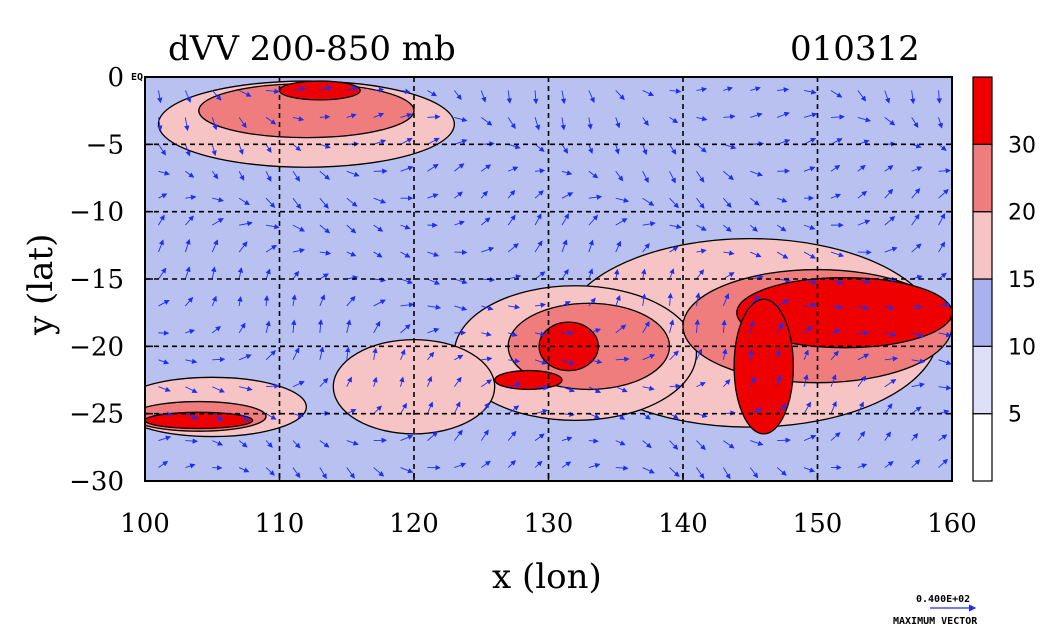 Image resolution: width=1056 pixels, height=631 pixels. I want to click on colorbar-label: 5, so click(1015, 415).